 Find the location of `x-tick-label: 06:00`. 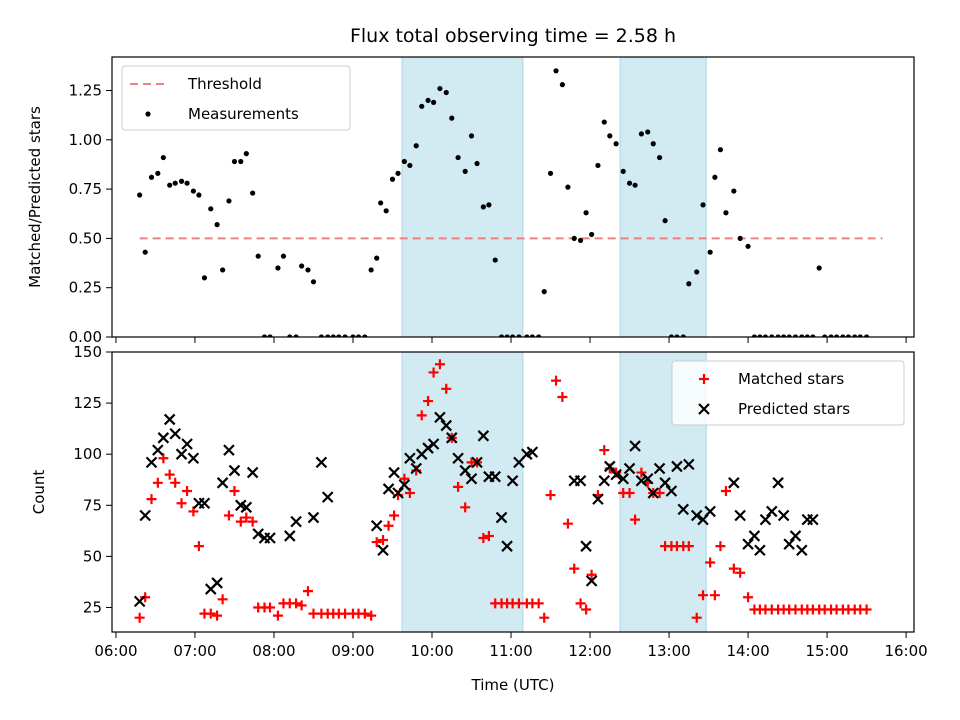

x-tick-label: 06:00 is located at coordinates (115, 651).